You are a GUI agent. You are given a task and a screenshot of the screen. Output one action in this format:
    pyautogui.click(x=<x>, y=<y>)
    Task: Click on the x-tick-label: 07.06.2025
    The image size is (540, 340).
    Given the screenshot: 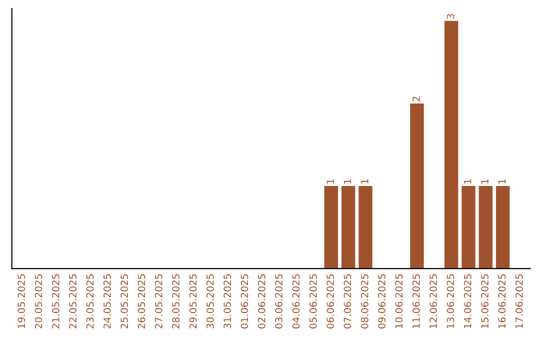 What is the action you would take?
    pyautogui.click(x=348, y=301)
    